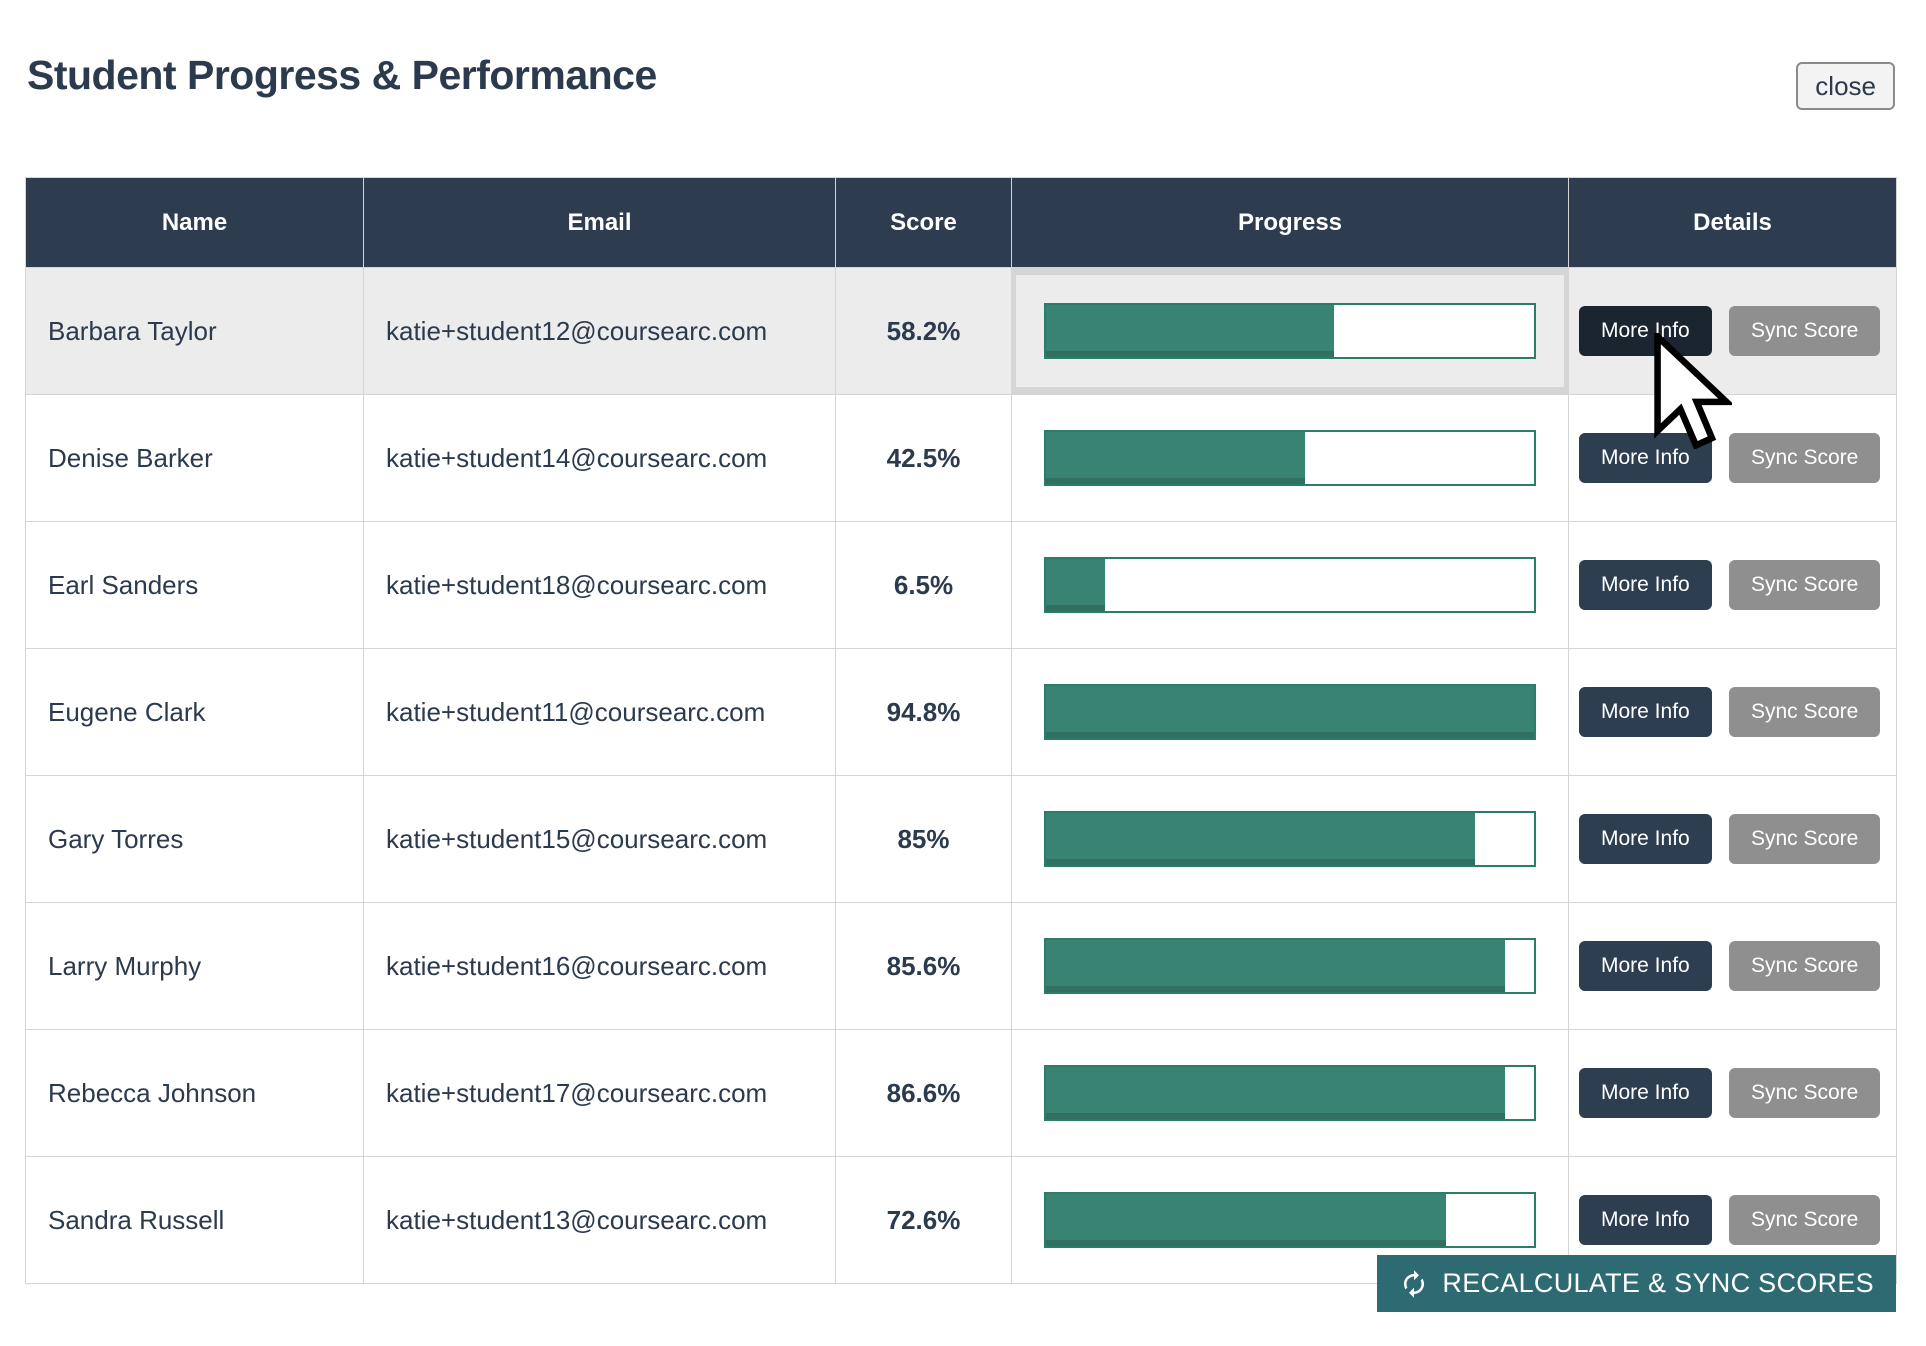  What do you see at coordinates (194, 839) in the screenshot?
I see `student-name: Gary Torres` at bounding box center [194, 839].